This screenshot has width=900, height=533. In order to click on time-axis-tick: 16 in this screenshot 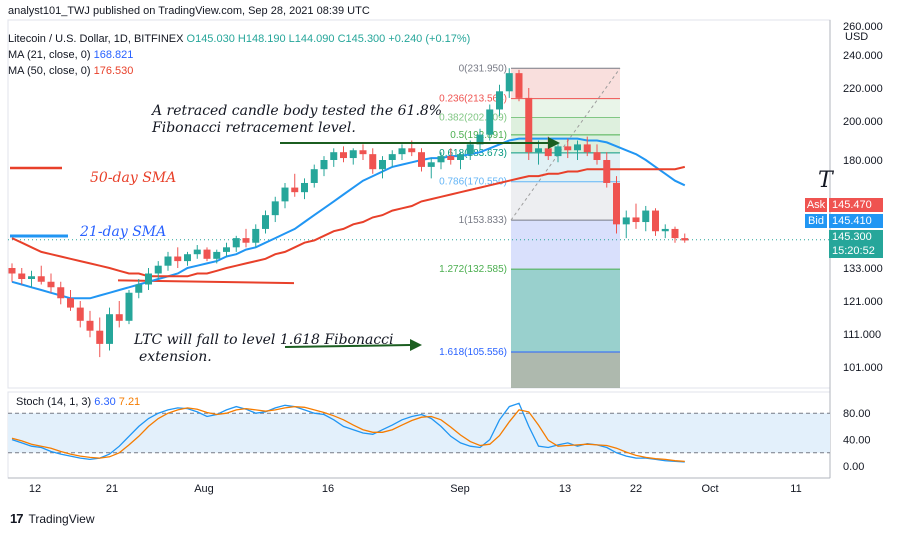, I will do `click(328, 489)`.